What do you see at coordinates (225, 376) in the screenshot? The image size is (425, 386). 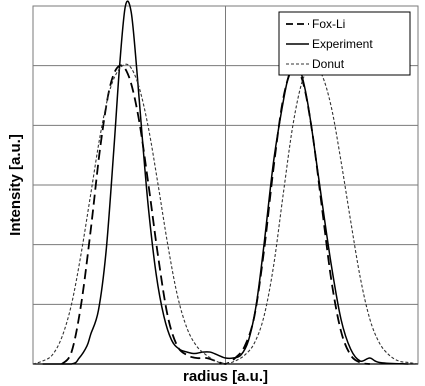 I see `x-axis-title: radius [a.u.]` at bounding box center [225, 376].